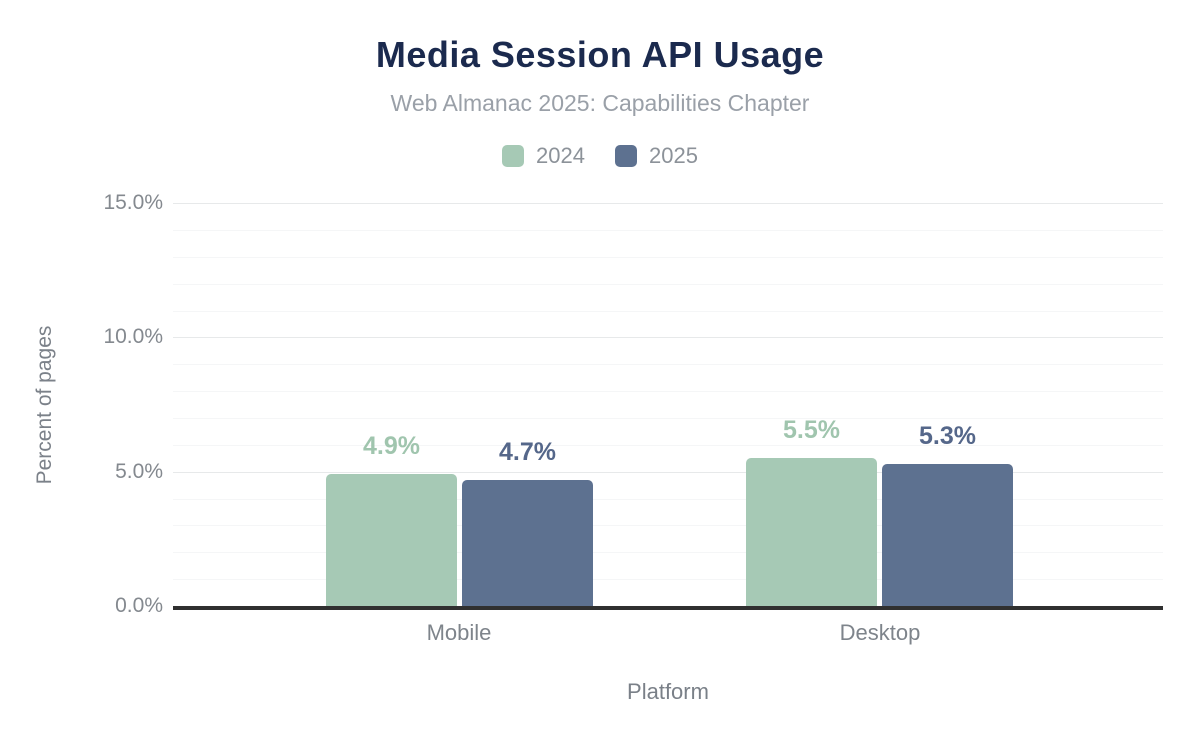 The width and height of the screenshot is (1200, 742). Describe the element at coordinates (139, 471) in the screenshot. I see `y-tick-5: 5.0%` at that location.